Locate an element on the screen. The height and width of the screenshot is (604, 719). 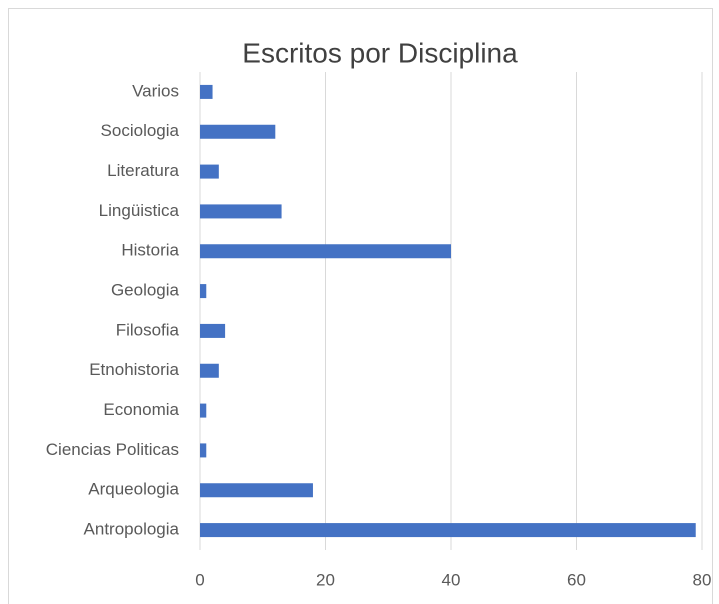
y-tick-label: Arqueologia is located at coordinates (133, 489).